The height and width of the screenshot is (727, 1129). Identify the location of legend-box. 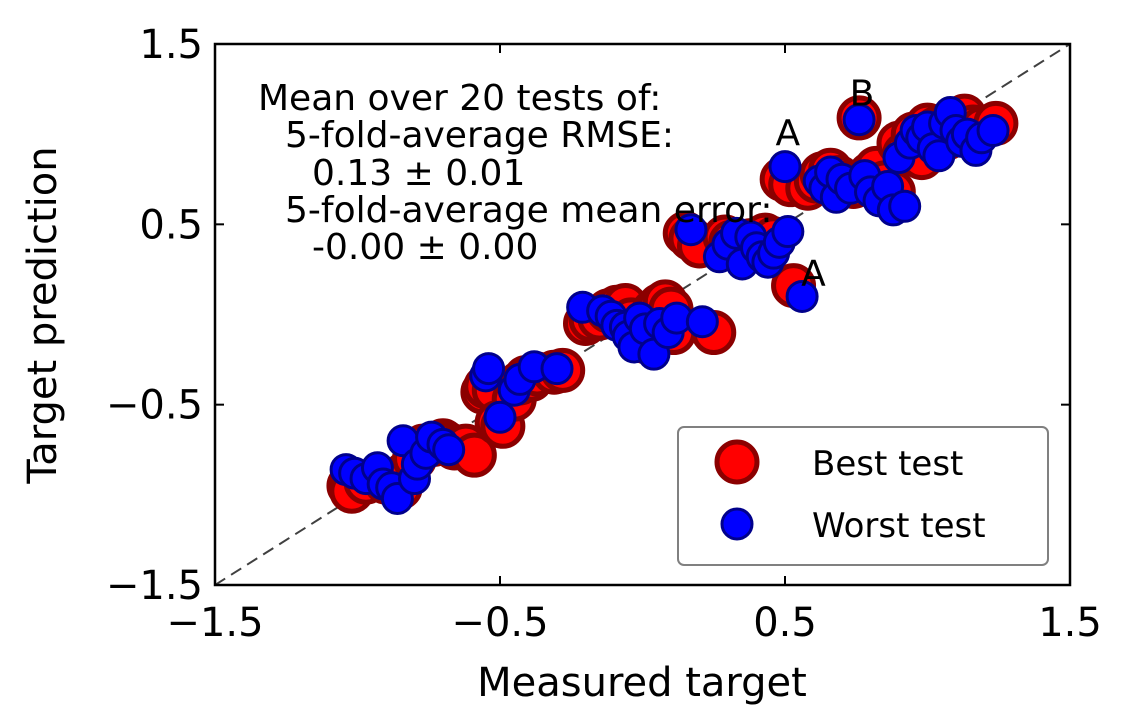
(863, 496).